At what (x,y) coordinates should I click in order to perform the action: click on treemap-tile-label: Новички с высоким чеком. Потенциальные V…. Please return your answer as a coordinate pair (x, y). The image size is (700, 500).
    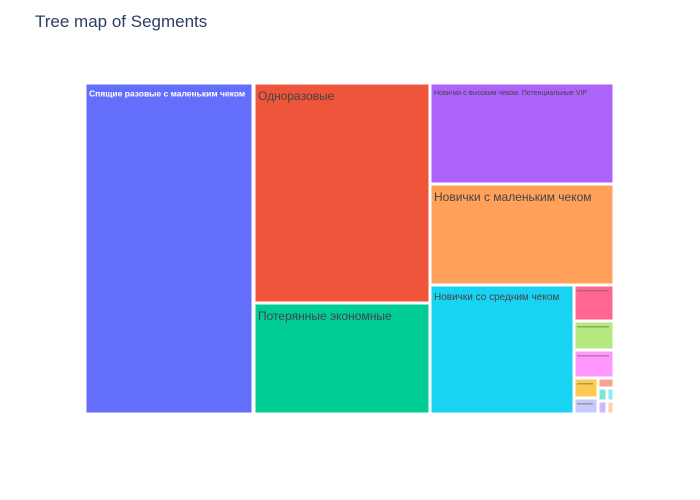
    Looking at the image, I should click on (510, 93).